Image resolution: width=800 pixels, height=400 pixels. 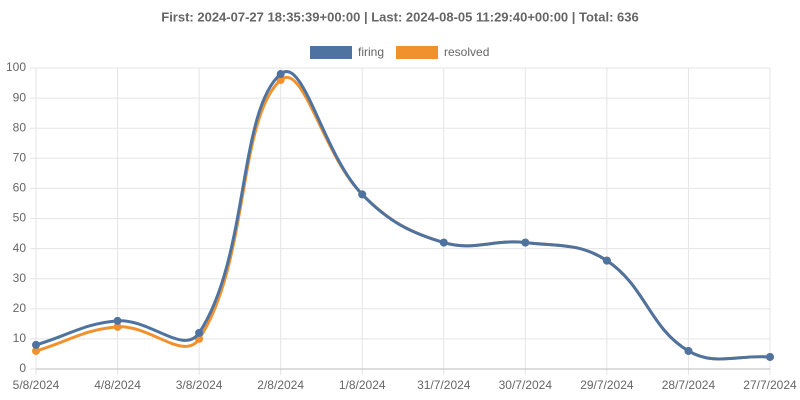 I want to click on x-tick-label: 31/7/2024, so click(x=444, y=385).